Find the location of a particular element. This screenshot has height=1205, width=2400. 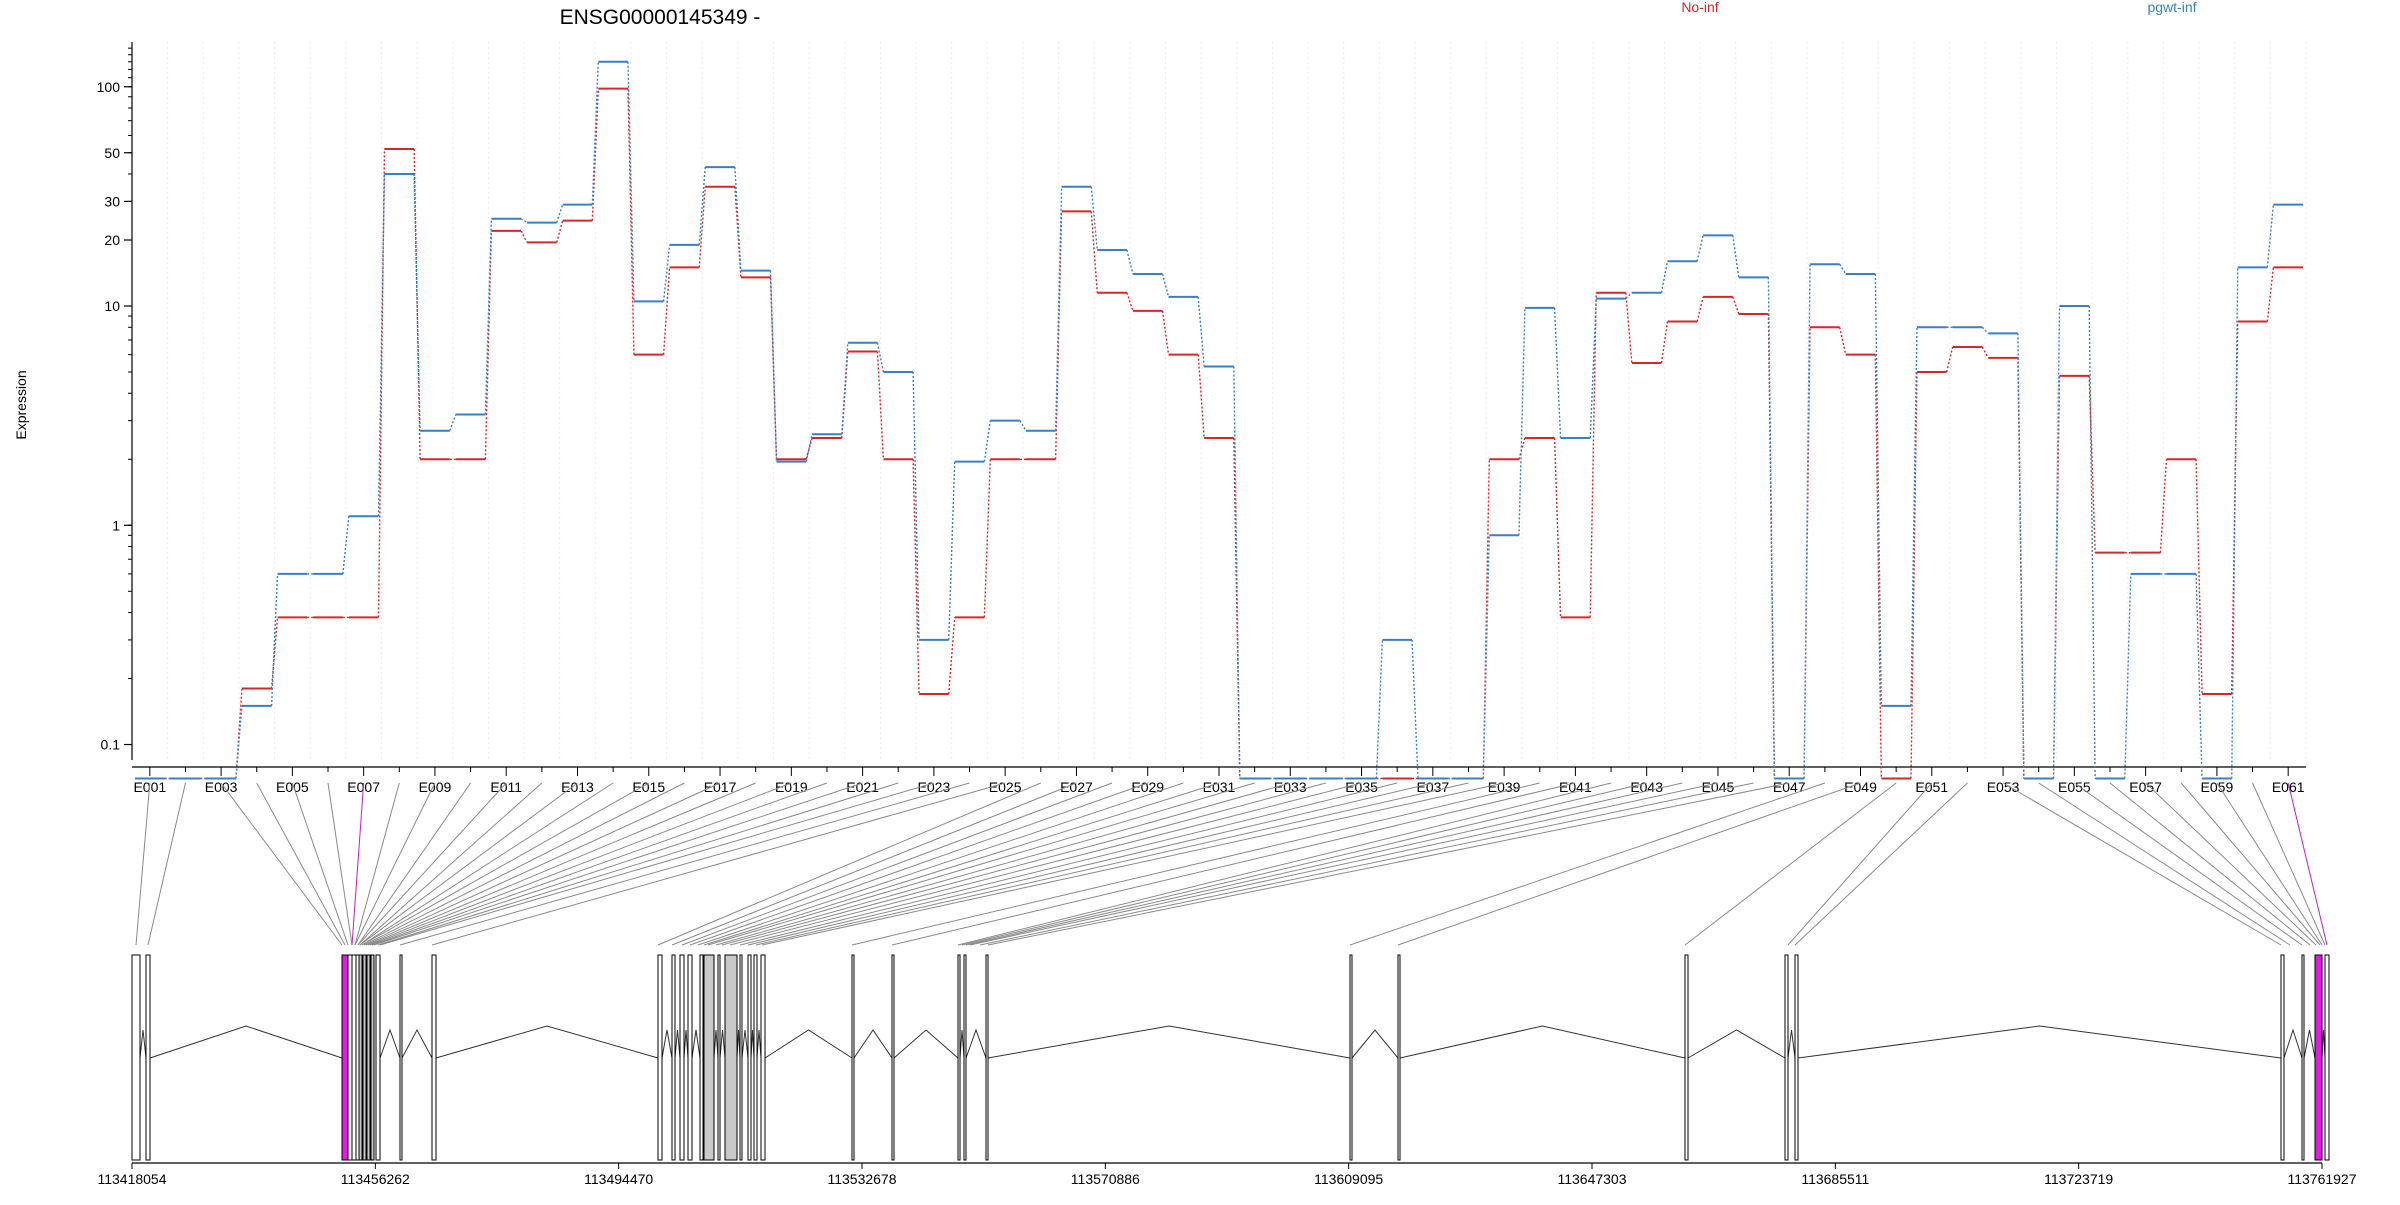

y-tick-label: 1 is located at coordinates (116, 525).